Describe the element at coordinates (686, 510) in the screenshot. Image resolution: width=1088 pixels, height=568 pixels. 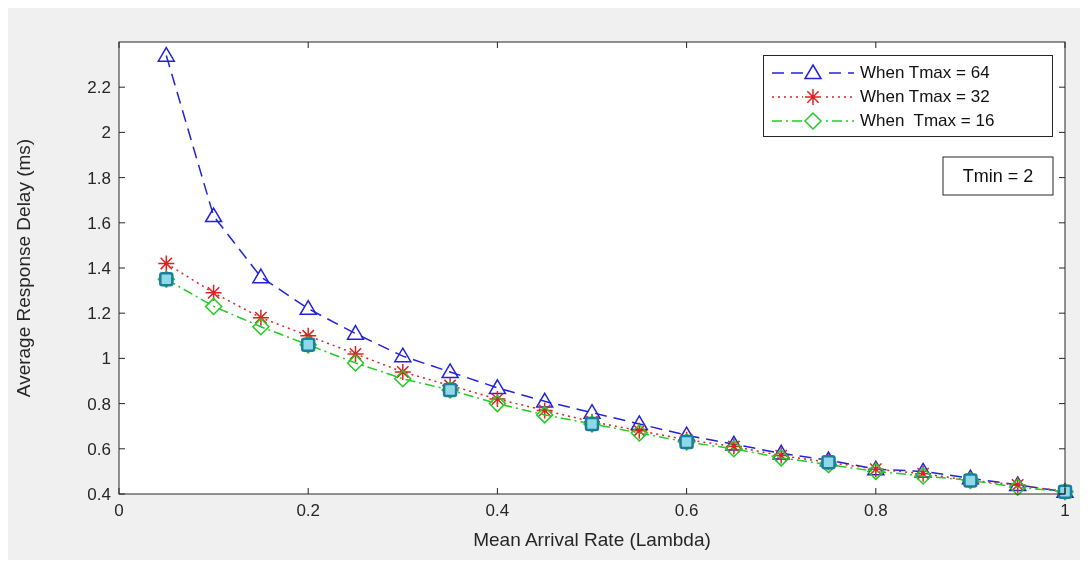
I see `x-tick-label: 0.6` at that location.